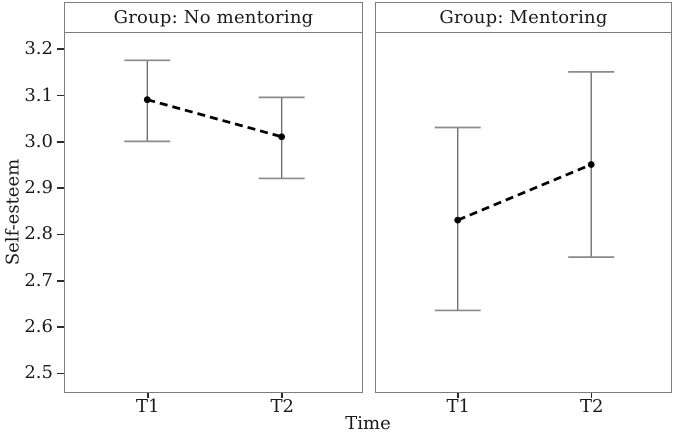 This screenshot has height=436, width=675. I want to click on chart-canvas-mentoring, so click(524, 190).